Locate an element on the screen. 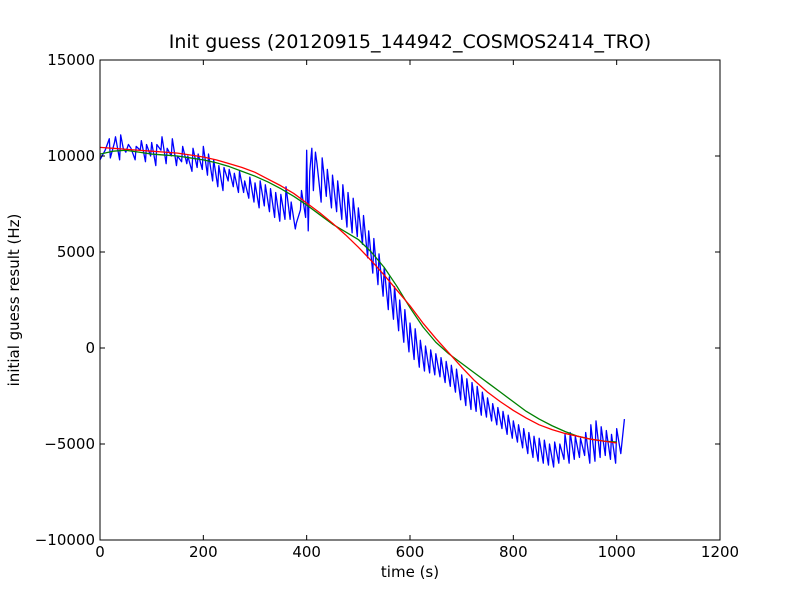  y-tick-label: 0 is located at coordinates (90, 348).